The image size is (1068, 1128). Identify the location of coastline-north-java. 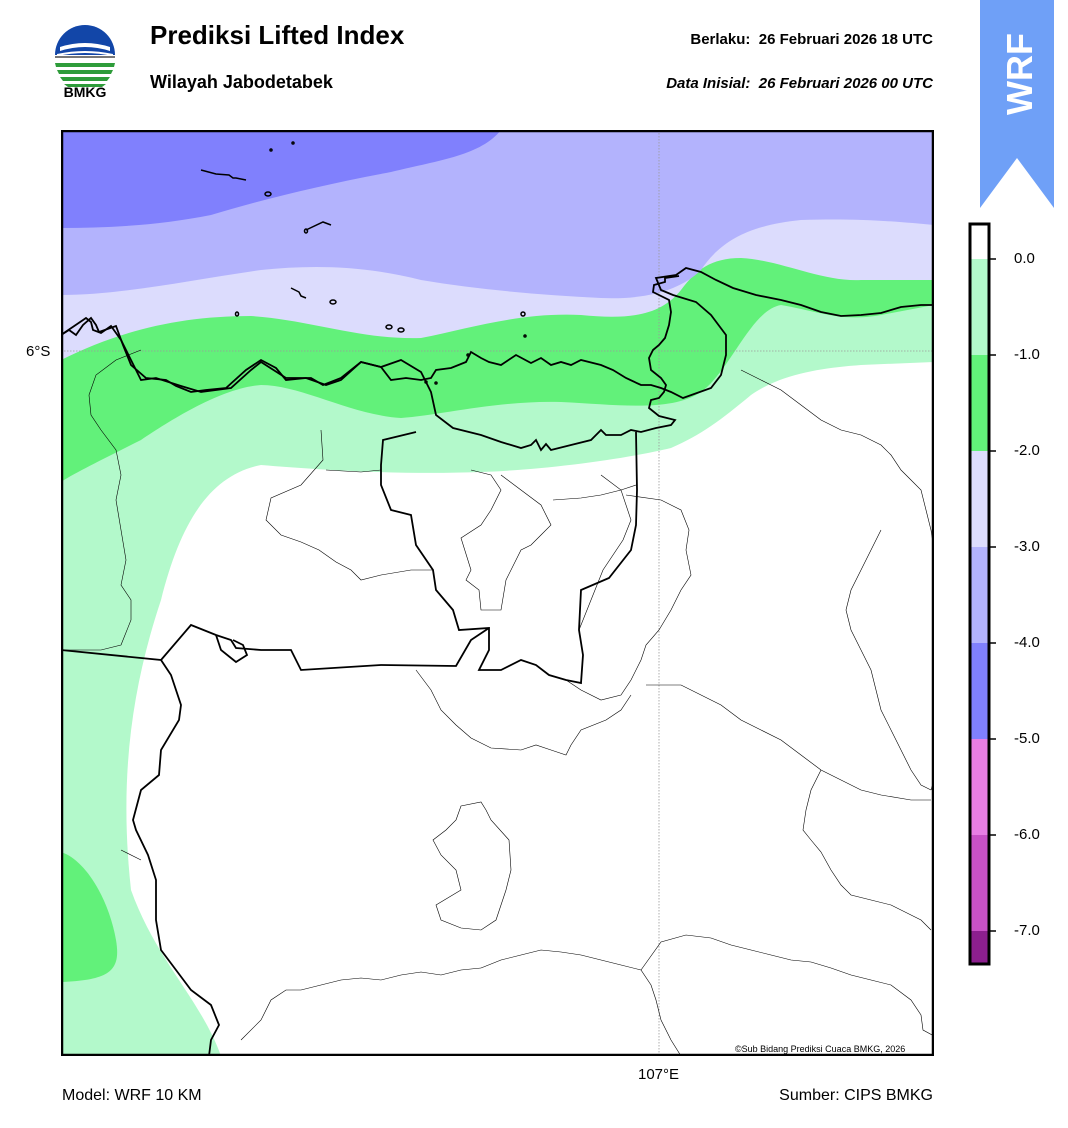
(370, 363).